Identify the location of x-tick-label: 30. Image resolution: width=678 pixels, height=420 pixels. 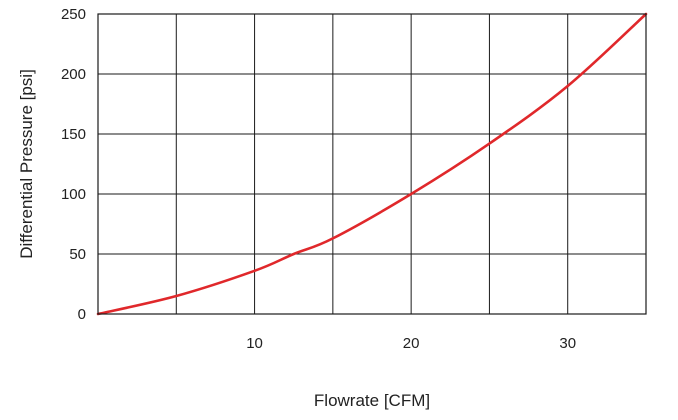
(567, 343).